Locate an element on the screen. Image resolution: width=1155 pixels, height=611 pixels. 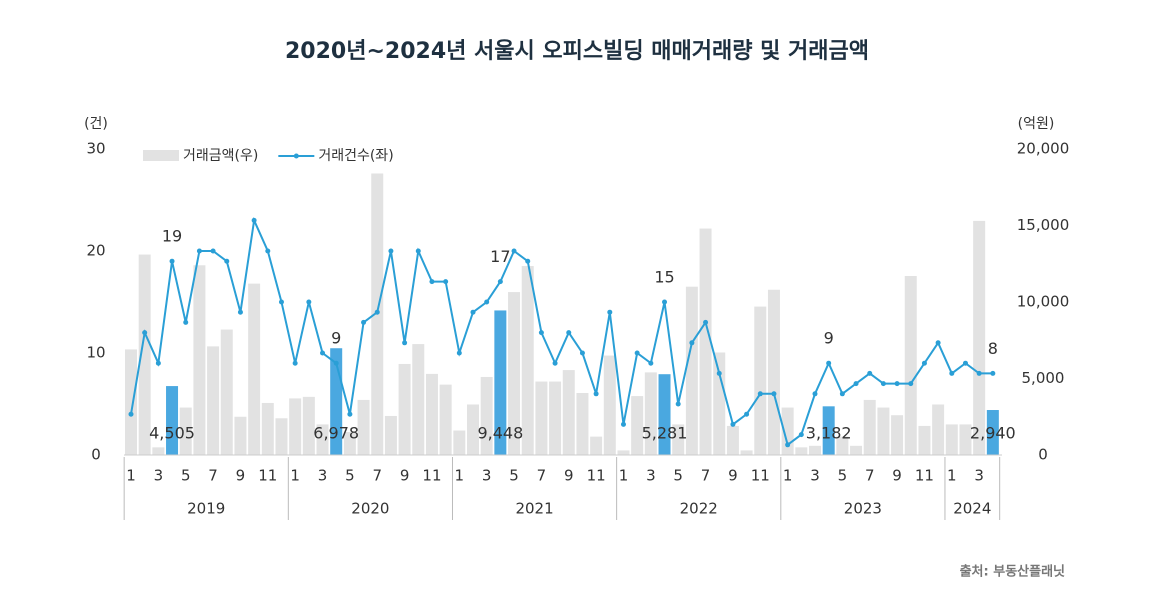
y2-tick-label: 0 is located at coordinates (1043, 455).